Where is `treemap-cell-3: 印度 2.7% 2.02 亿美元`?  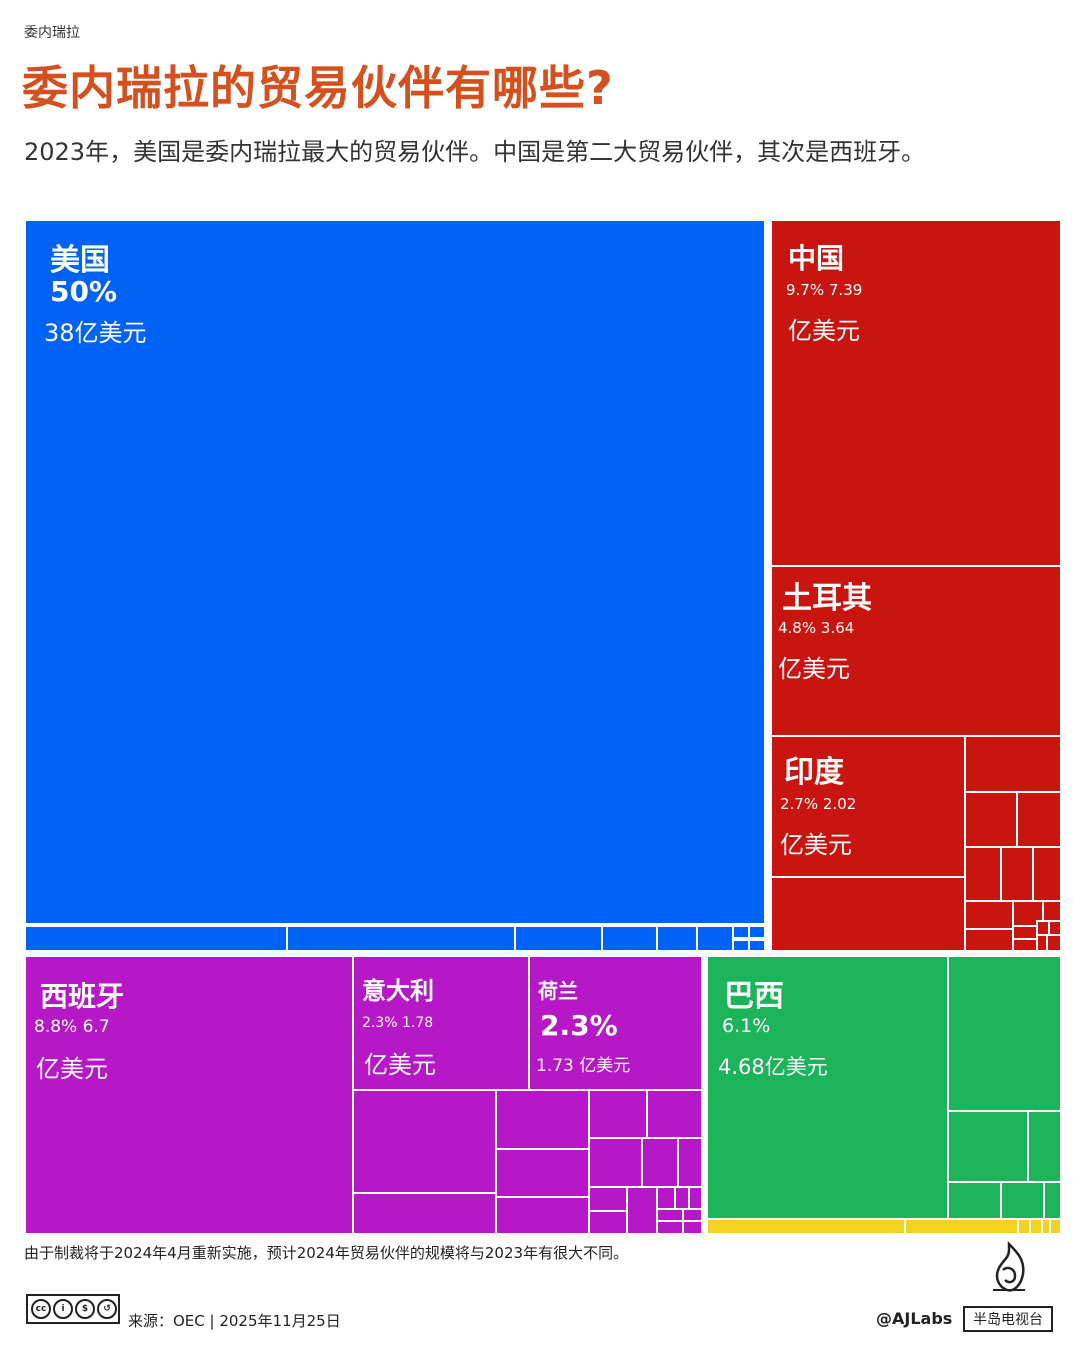
treemap-cell-3: 印度 2.7% 2.02 亿美元 is located at coordinates (868, 806).